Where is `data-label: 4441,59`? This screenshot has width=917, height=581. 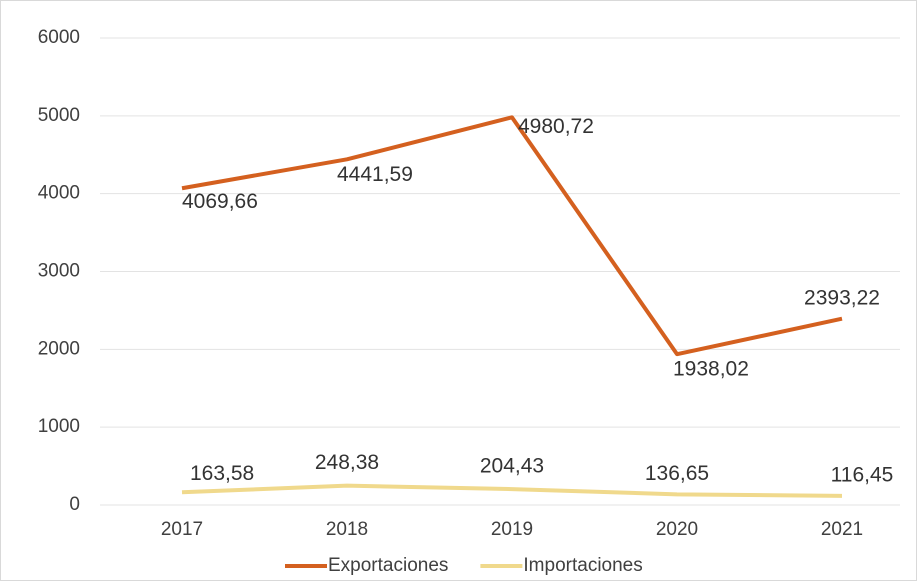 data-label: 4441,59 is located at coordinates (375, 174).